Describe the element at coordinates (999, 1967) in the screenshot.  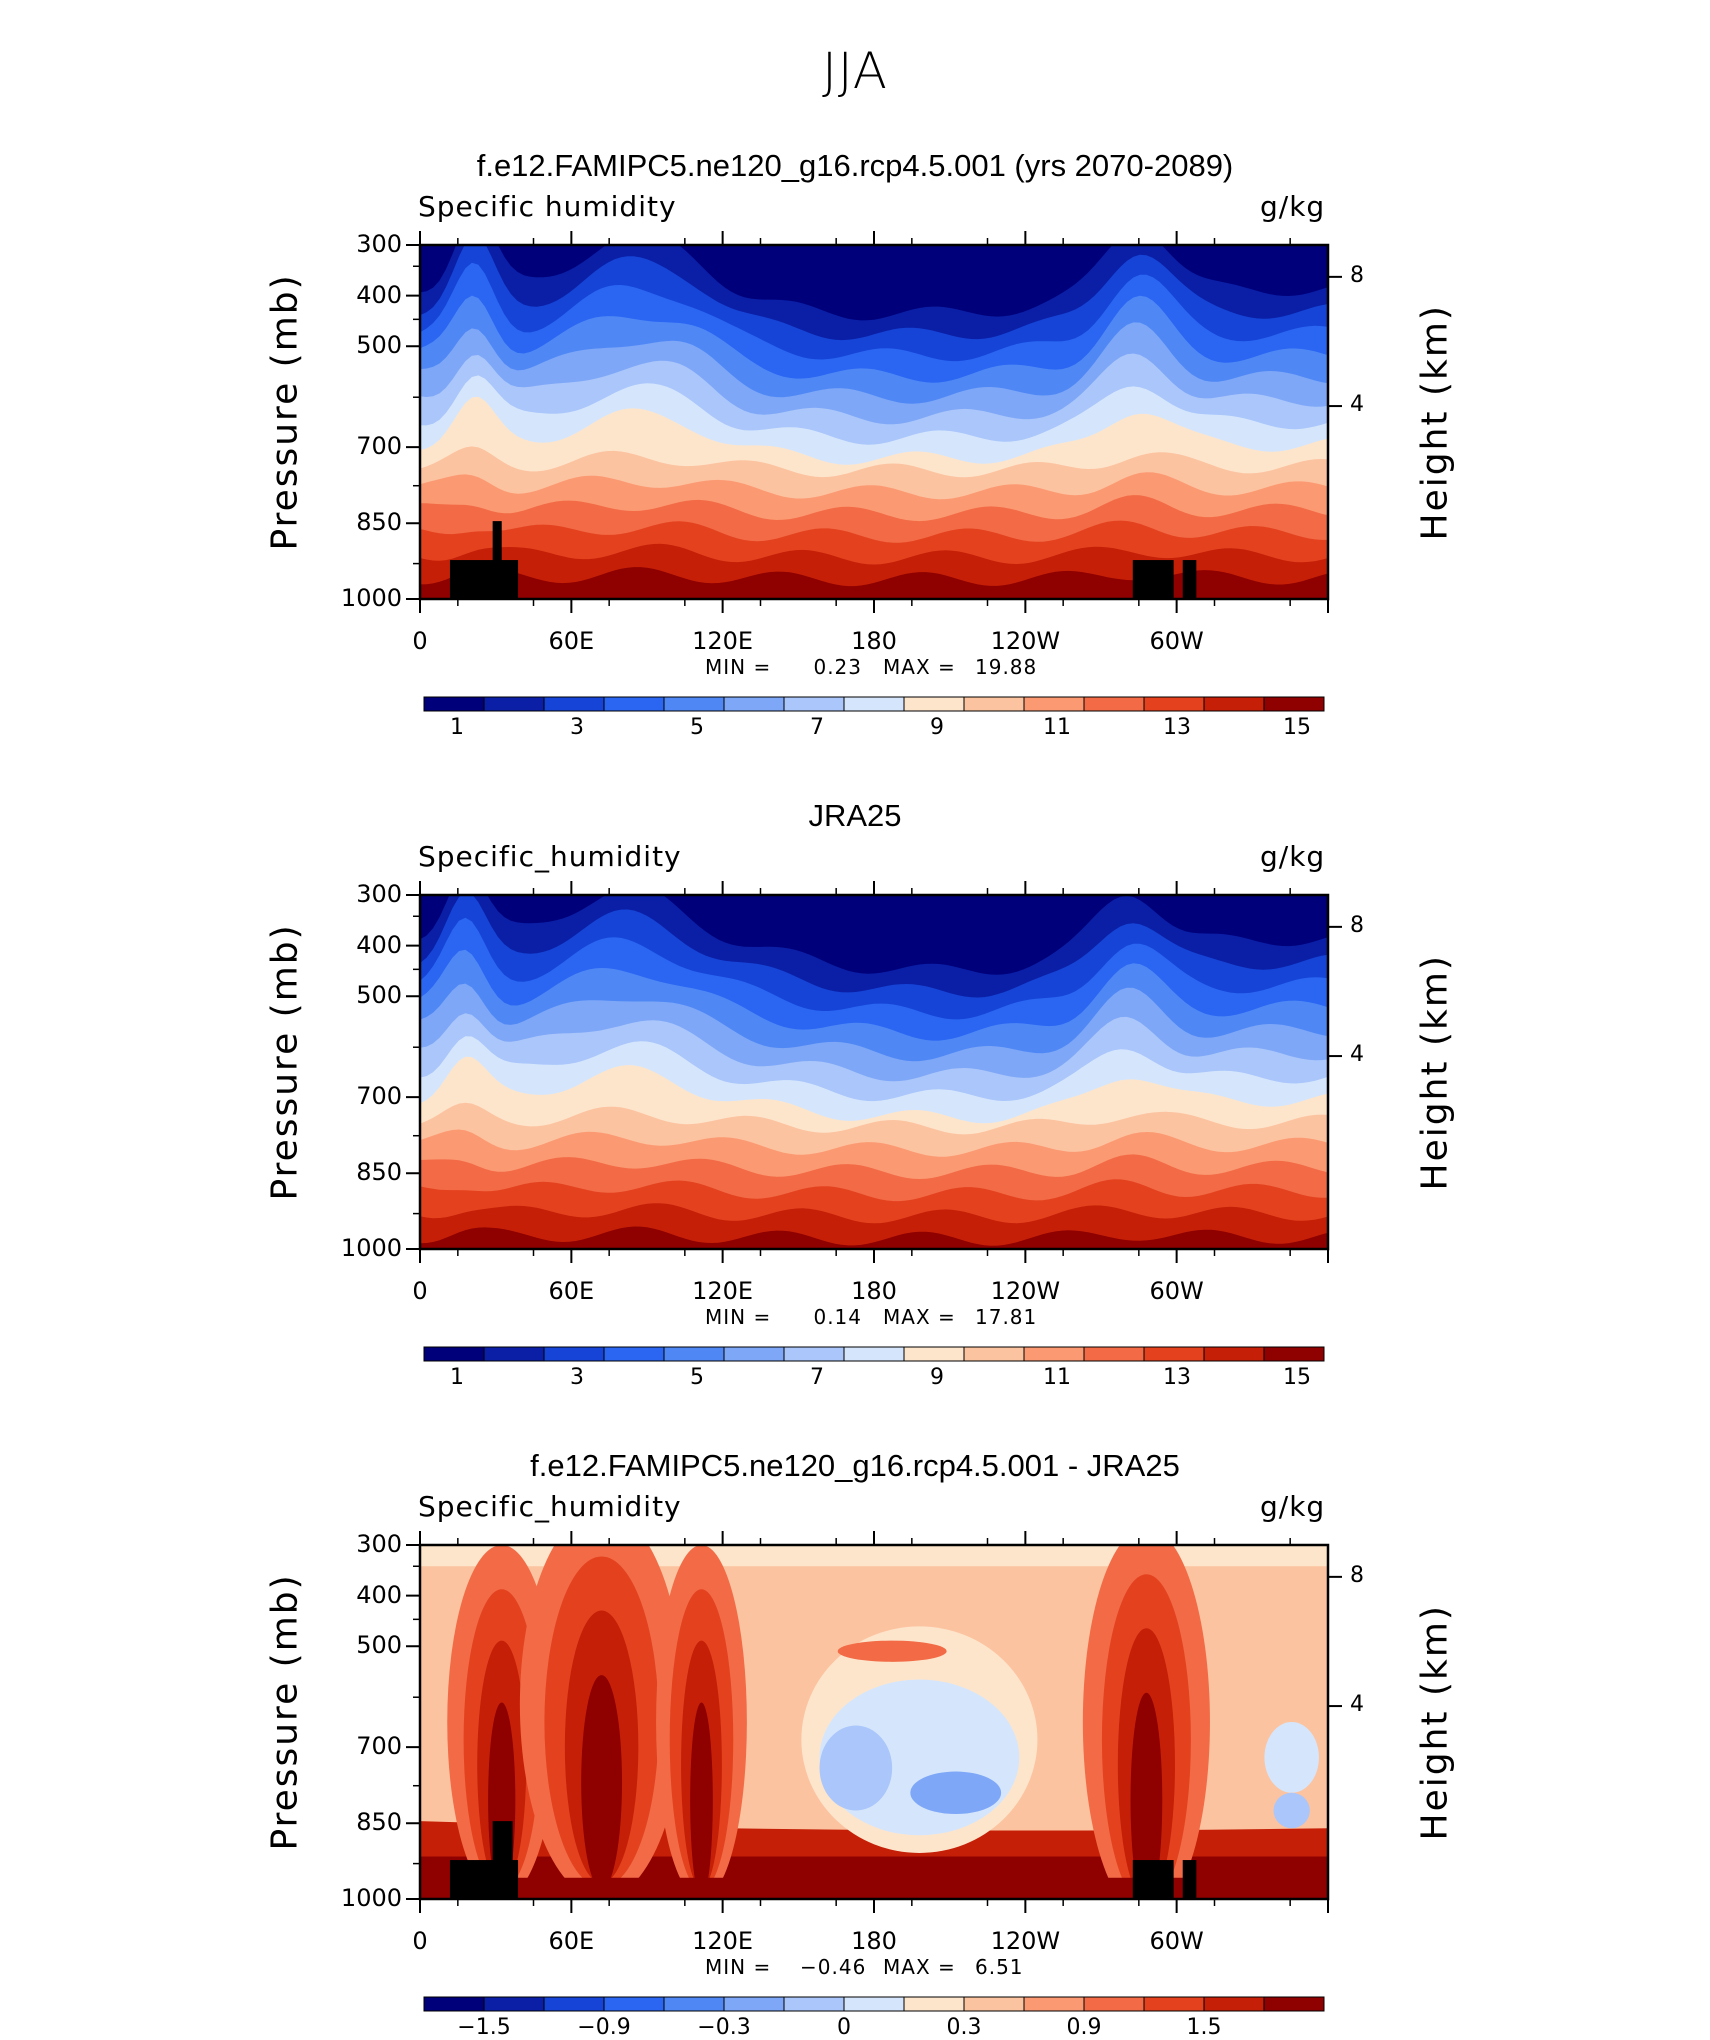
I see `max-value: 6.51` at that location.